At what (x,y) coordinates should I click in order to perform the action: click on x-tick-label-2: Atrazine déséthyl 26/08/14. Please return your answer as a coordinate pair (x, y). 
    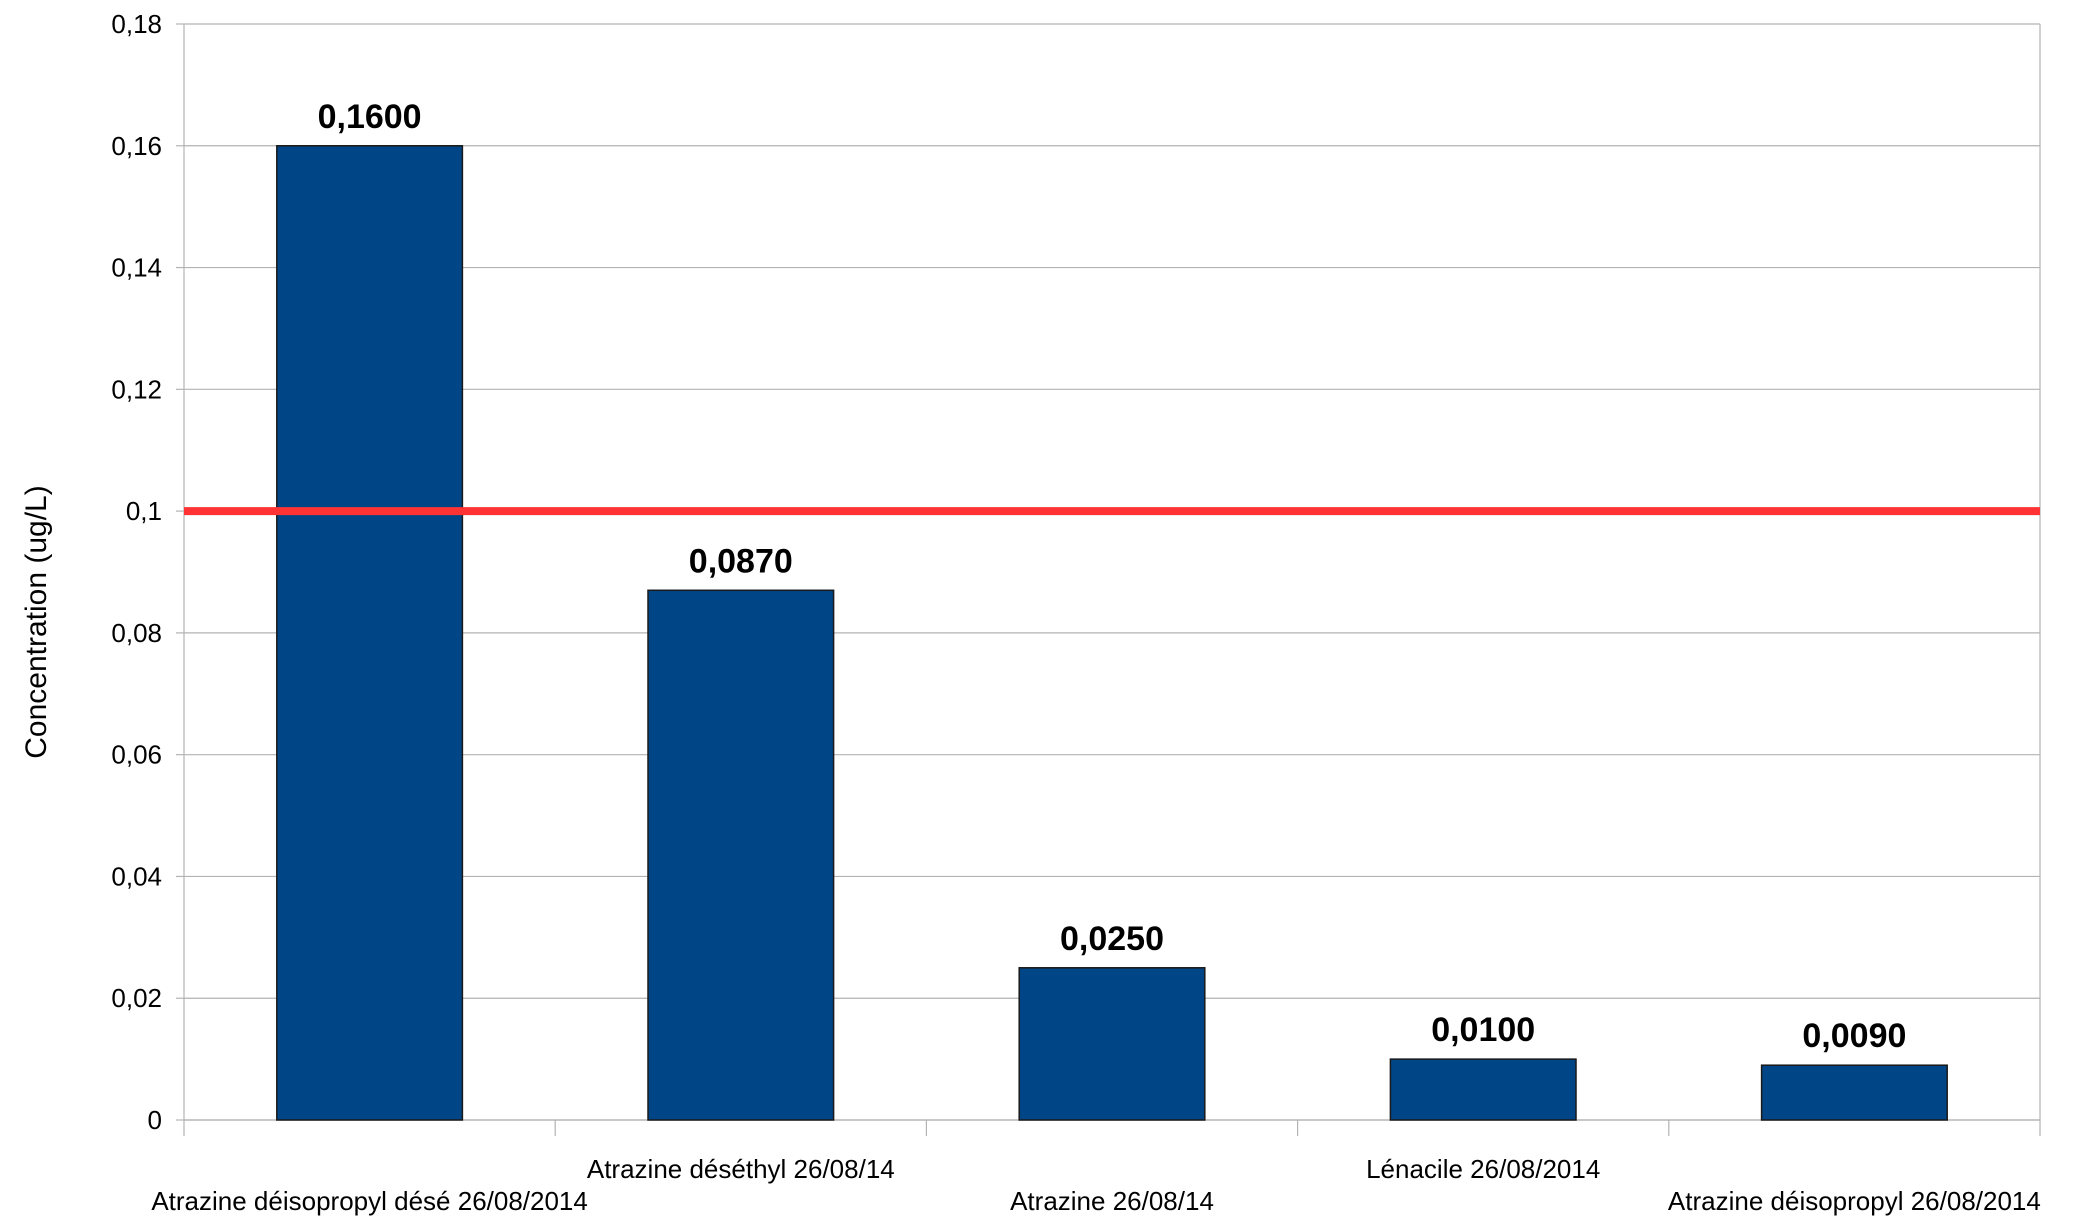
    Looking at the image, I should click on (741, 1169).